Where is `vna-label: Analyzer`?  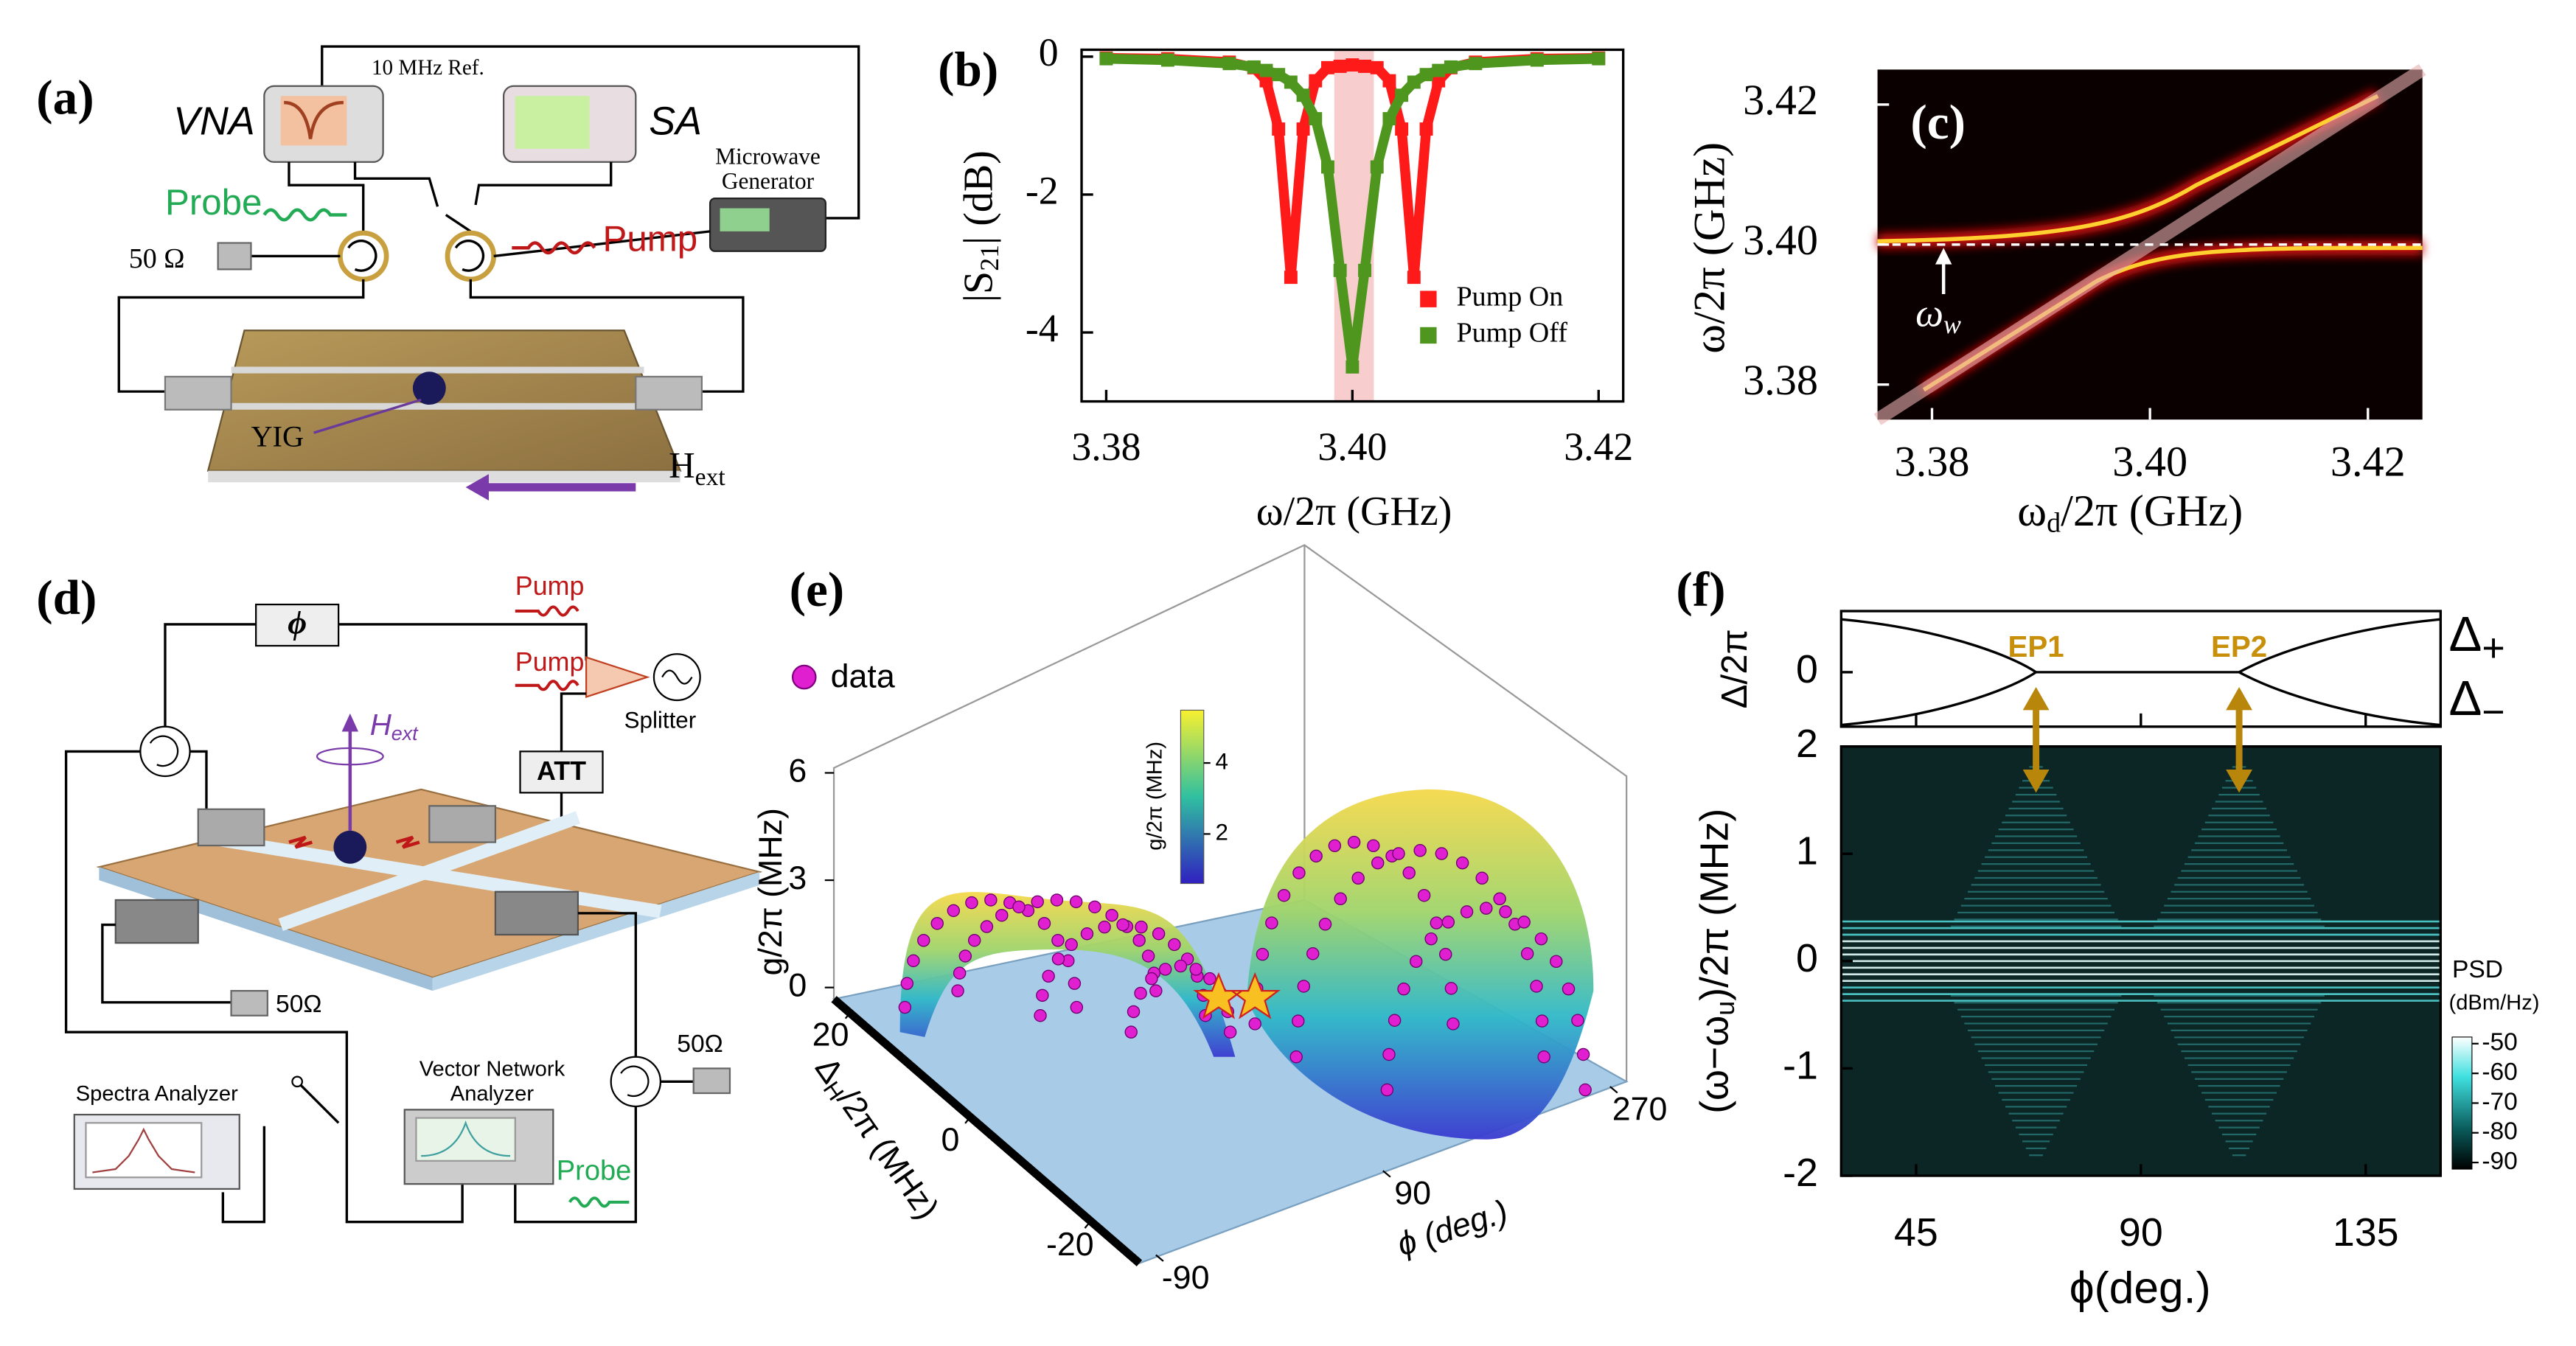 vna-label: Analyzer is located at coordinates (493, 1094).